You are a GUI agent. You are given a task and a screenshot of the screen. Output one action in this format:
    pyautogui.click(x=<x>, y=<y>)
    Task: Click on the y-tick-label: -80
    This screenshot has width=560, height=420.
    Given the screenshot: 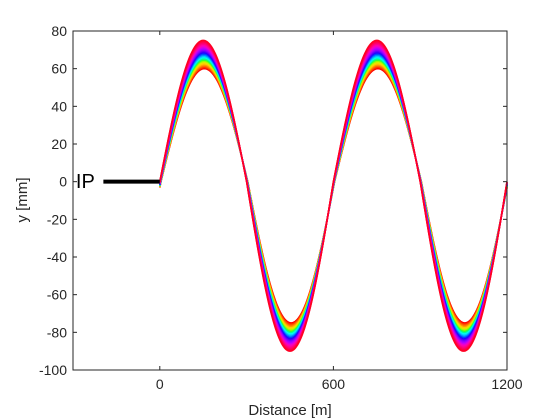 What is the action you would take?
    pyautogui.click(x=57, y=332)
    